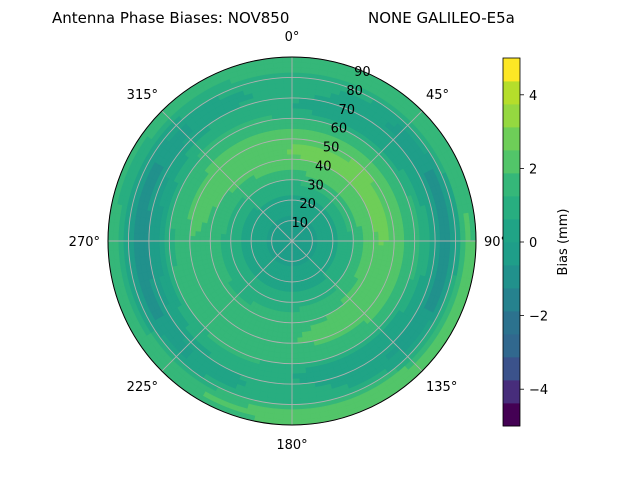 The image size is (640, 480). What do you see at coordinates (84, 242) in the screenshot?
I see `angular-tick-label: 270°` at bounding box center [84, 242].